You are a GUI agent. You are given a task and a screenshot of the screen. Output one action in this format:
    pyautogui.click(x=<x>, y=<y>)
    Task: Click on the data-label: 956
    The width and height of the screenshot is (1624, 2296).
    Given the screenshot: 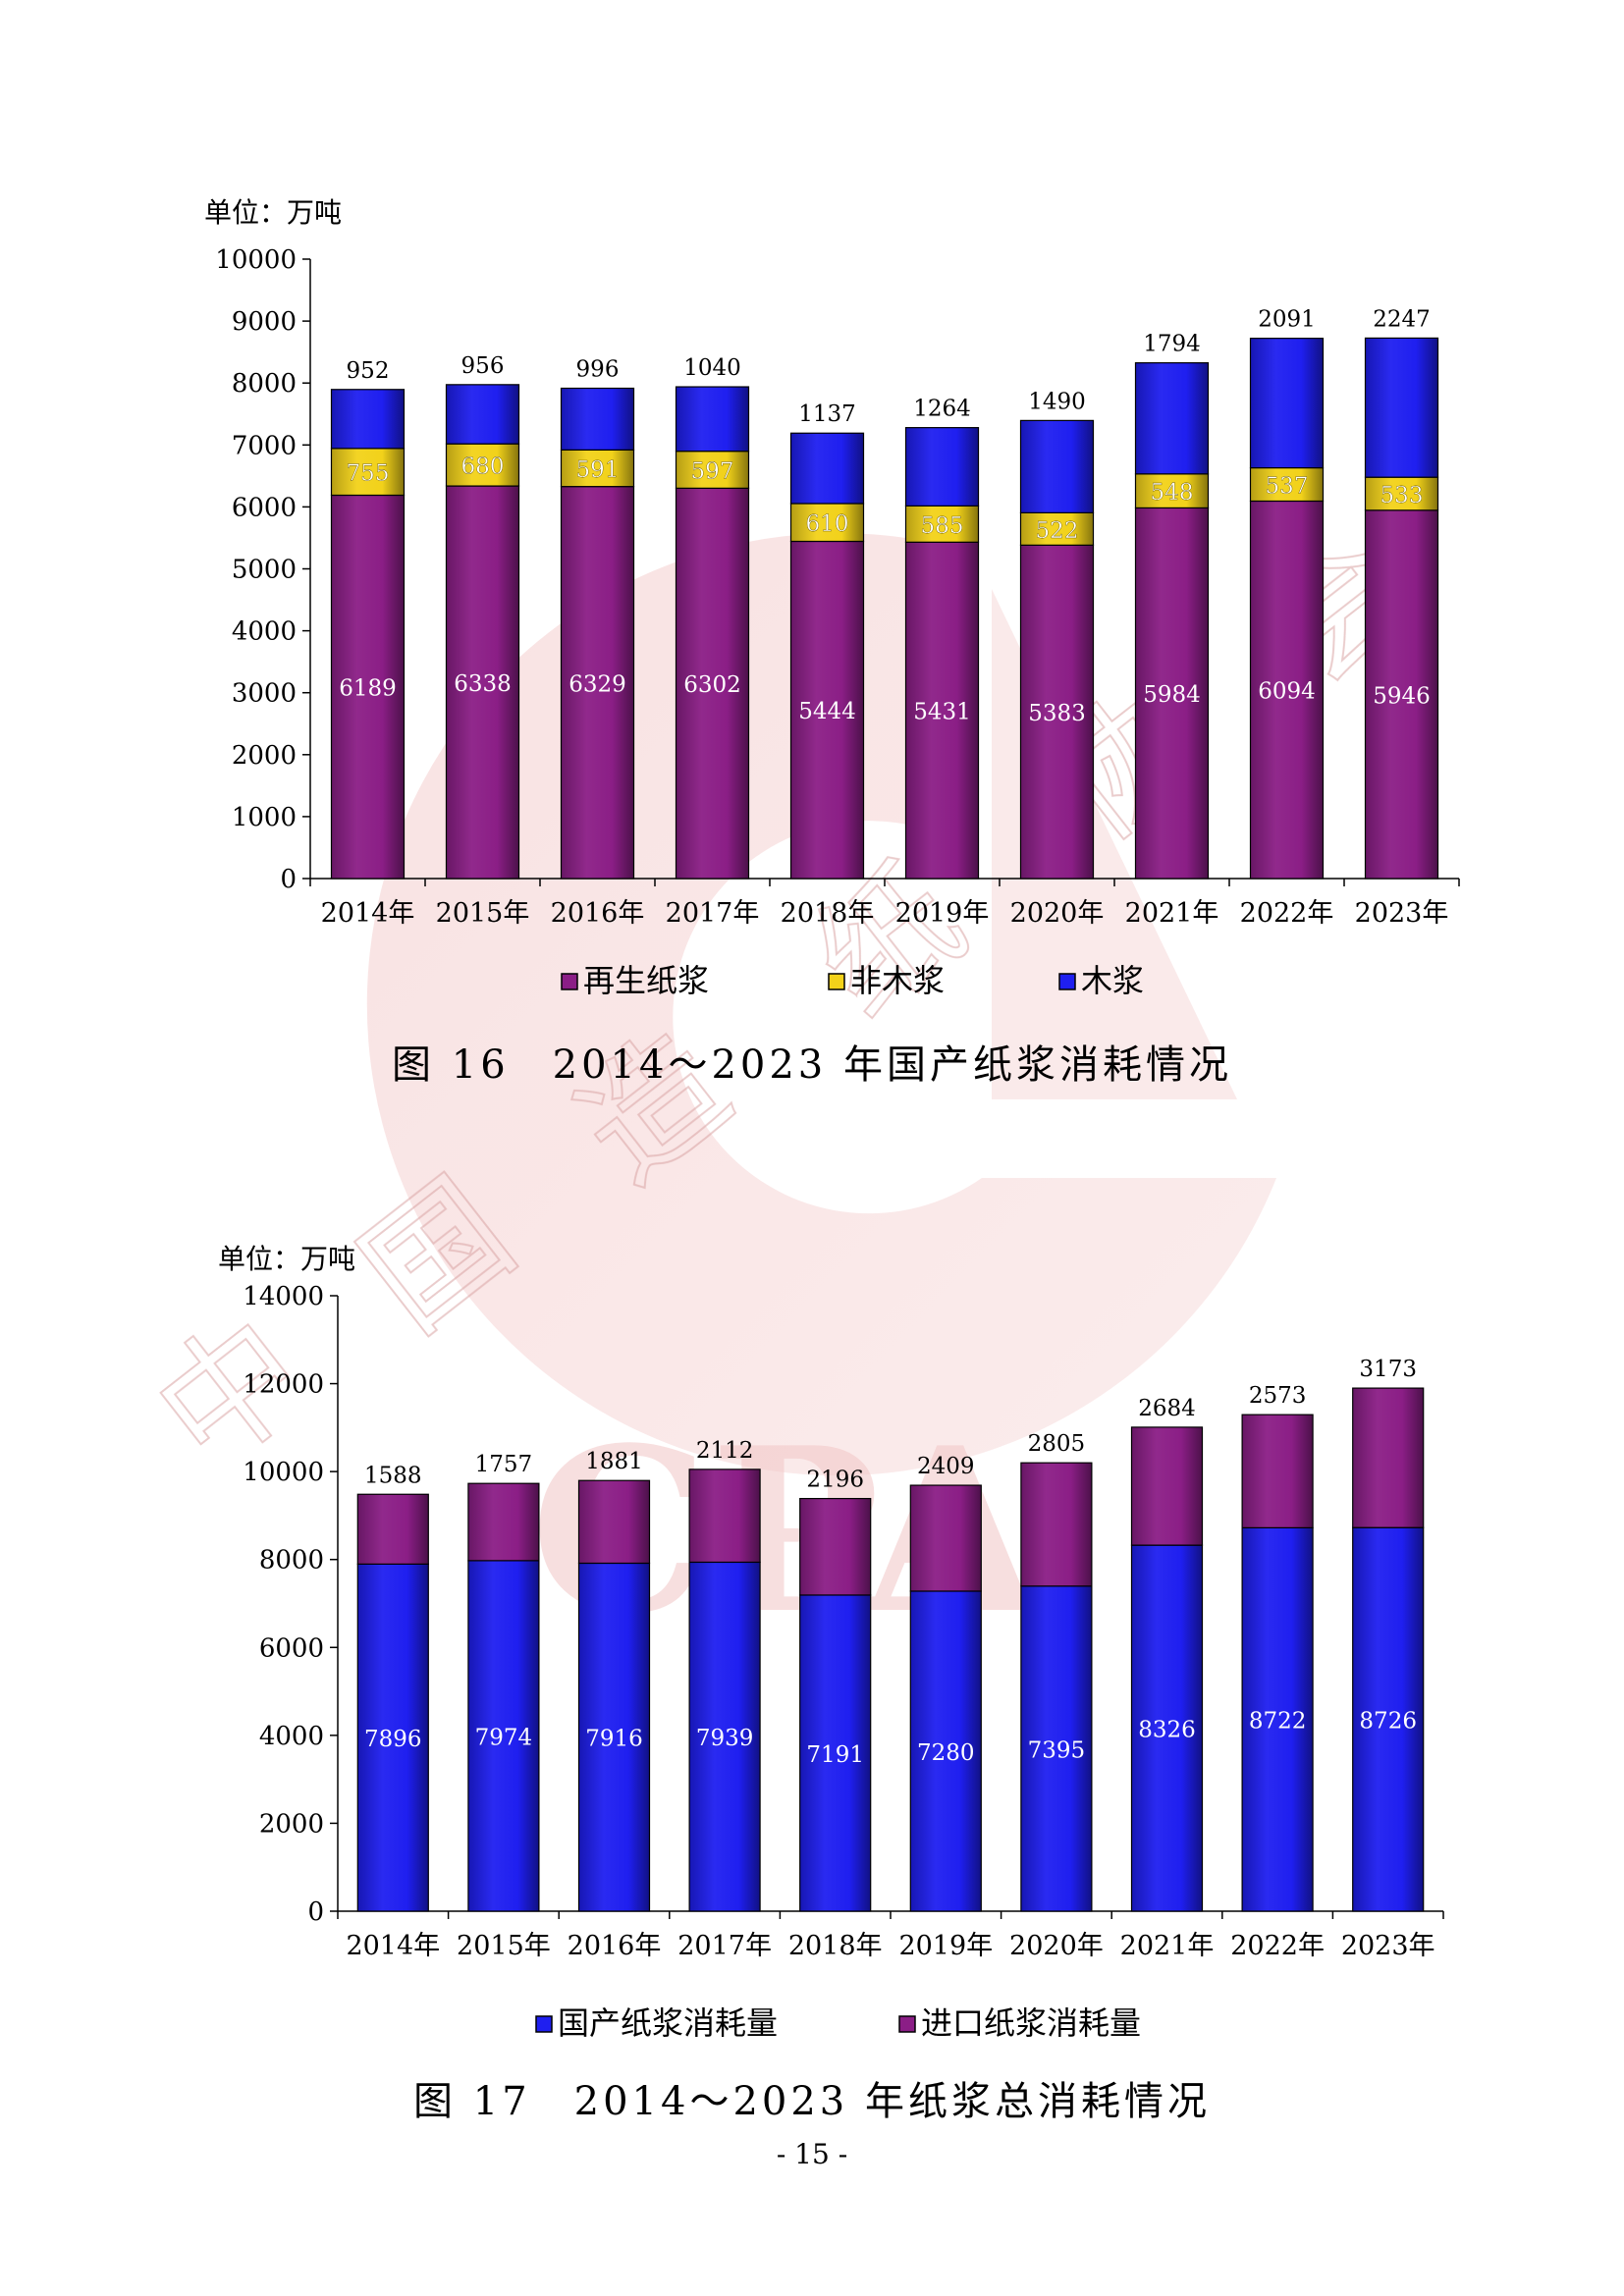 What is the action you would take?
    pyautogui.click(x=483, y=366)
    